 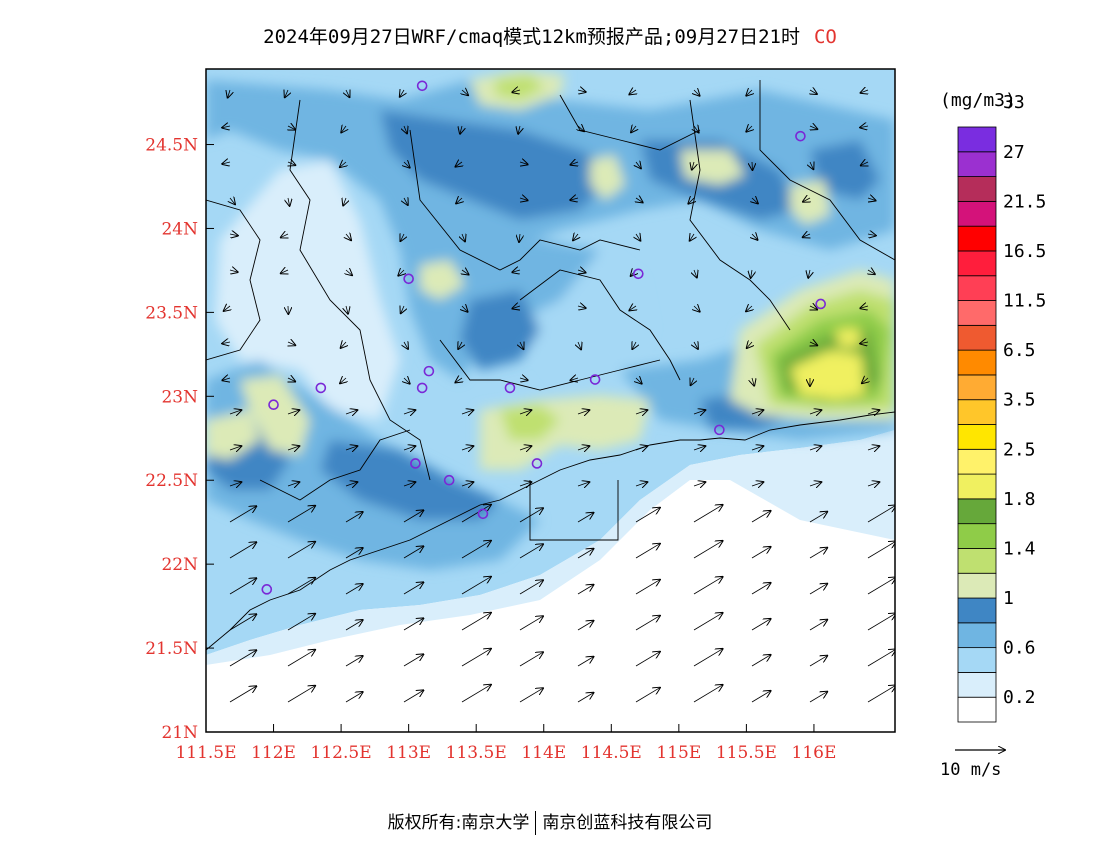 What do you see at coordinates (171, 313) in the screenshot?
I see `y-tick-label: 23.5N` at bounding box center [171, 313].